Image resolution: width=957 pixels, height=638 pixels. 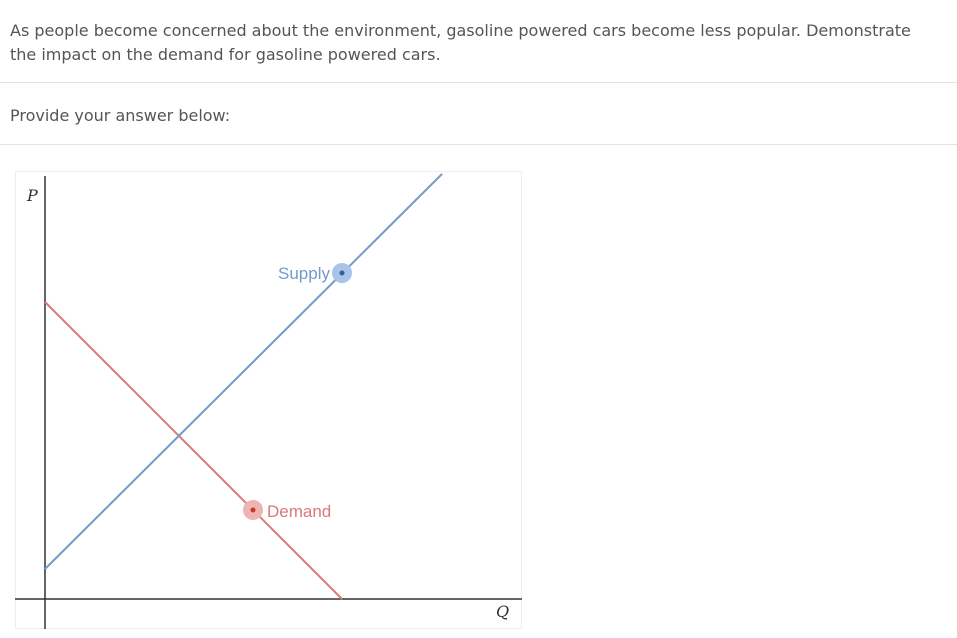 What do you see at coordinates (299, 511) in the screenshot?
I see `demand-label: Demand` at bounding box center [299, 511].